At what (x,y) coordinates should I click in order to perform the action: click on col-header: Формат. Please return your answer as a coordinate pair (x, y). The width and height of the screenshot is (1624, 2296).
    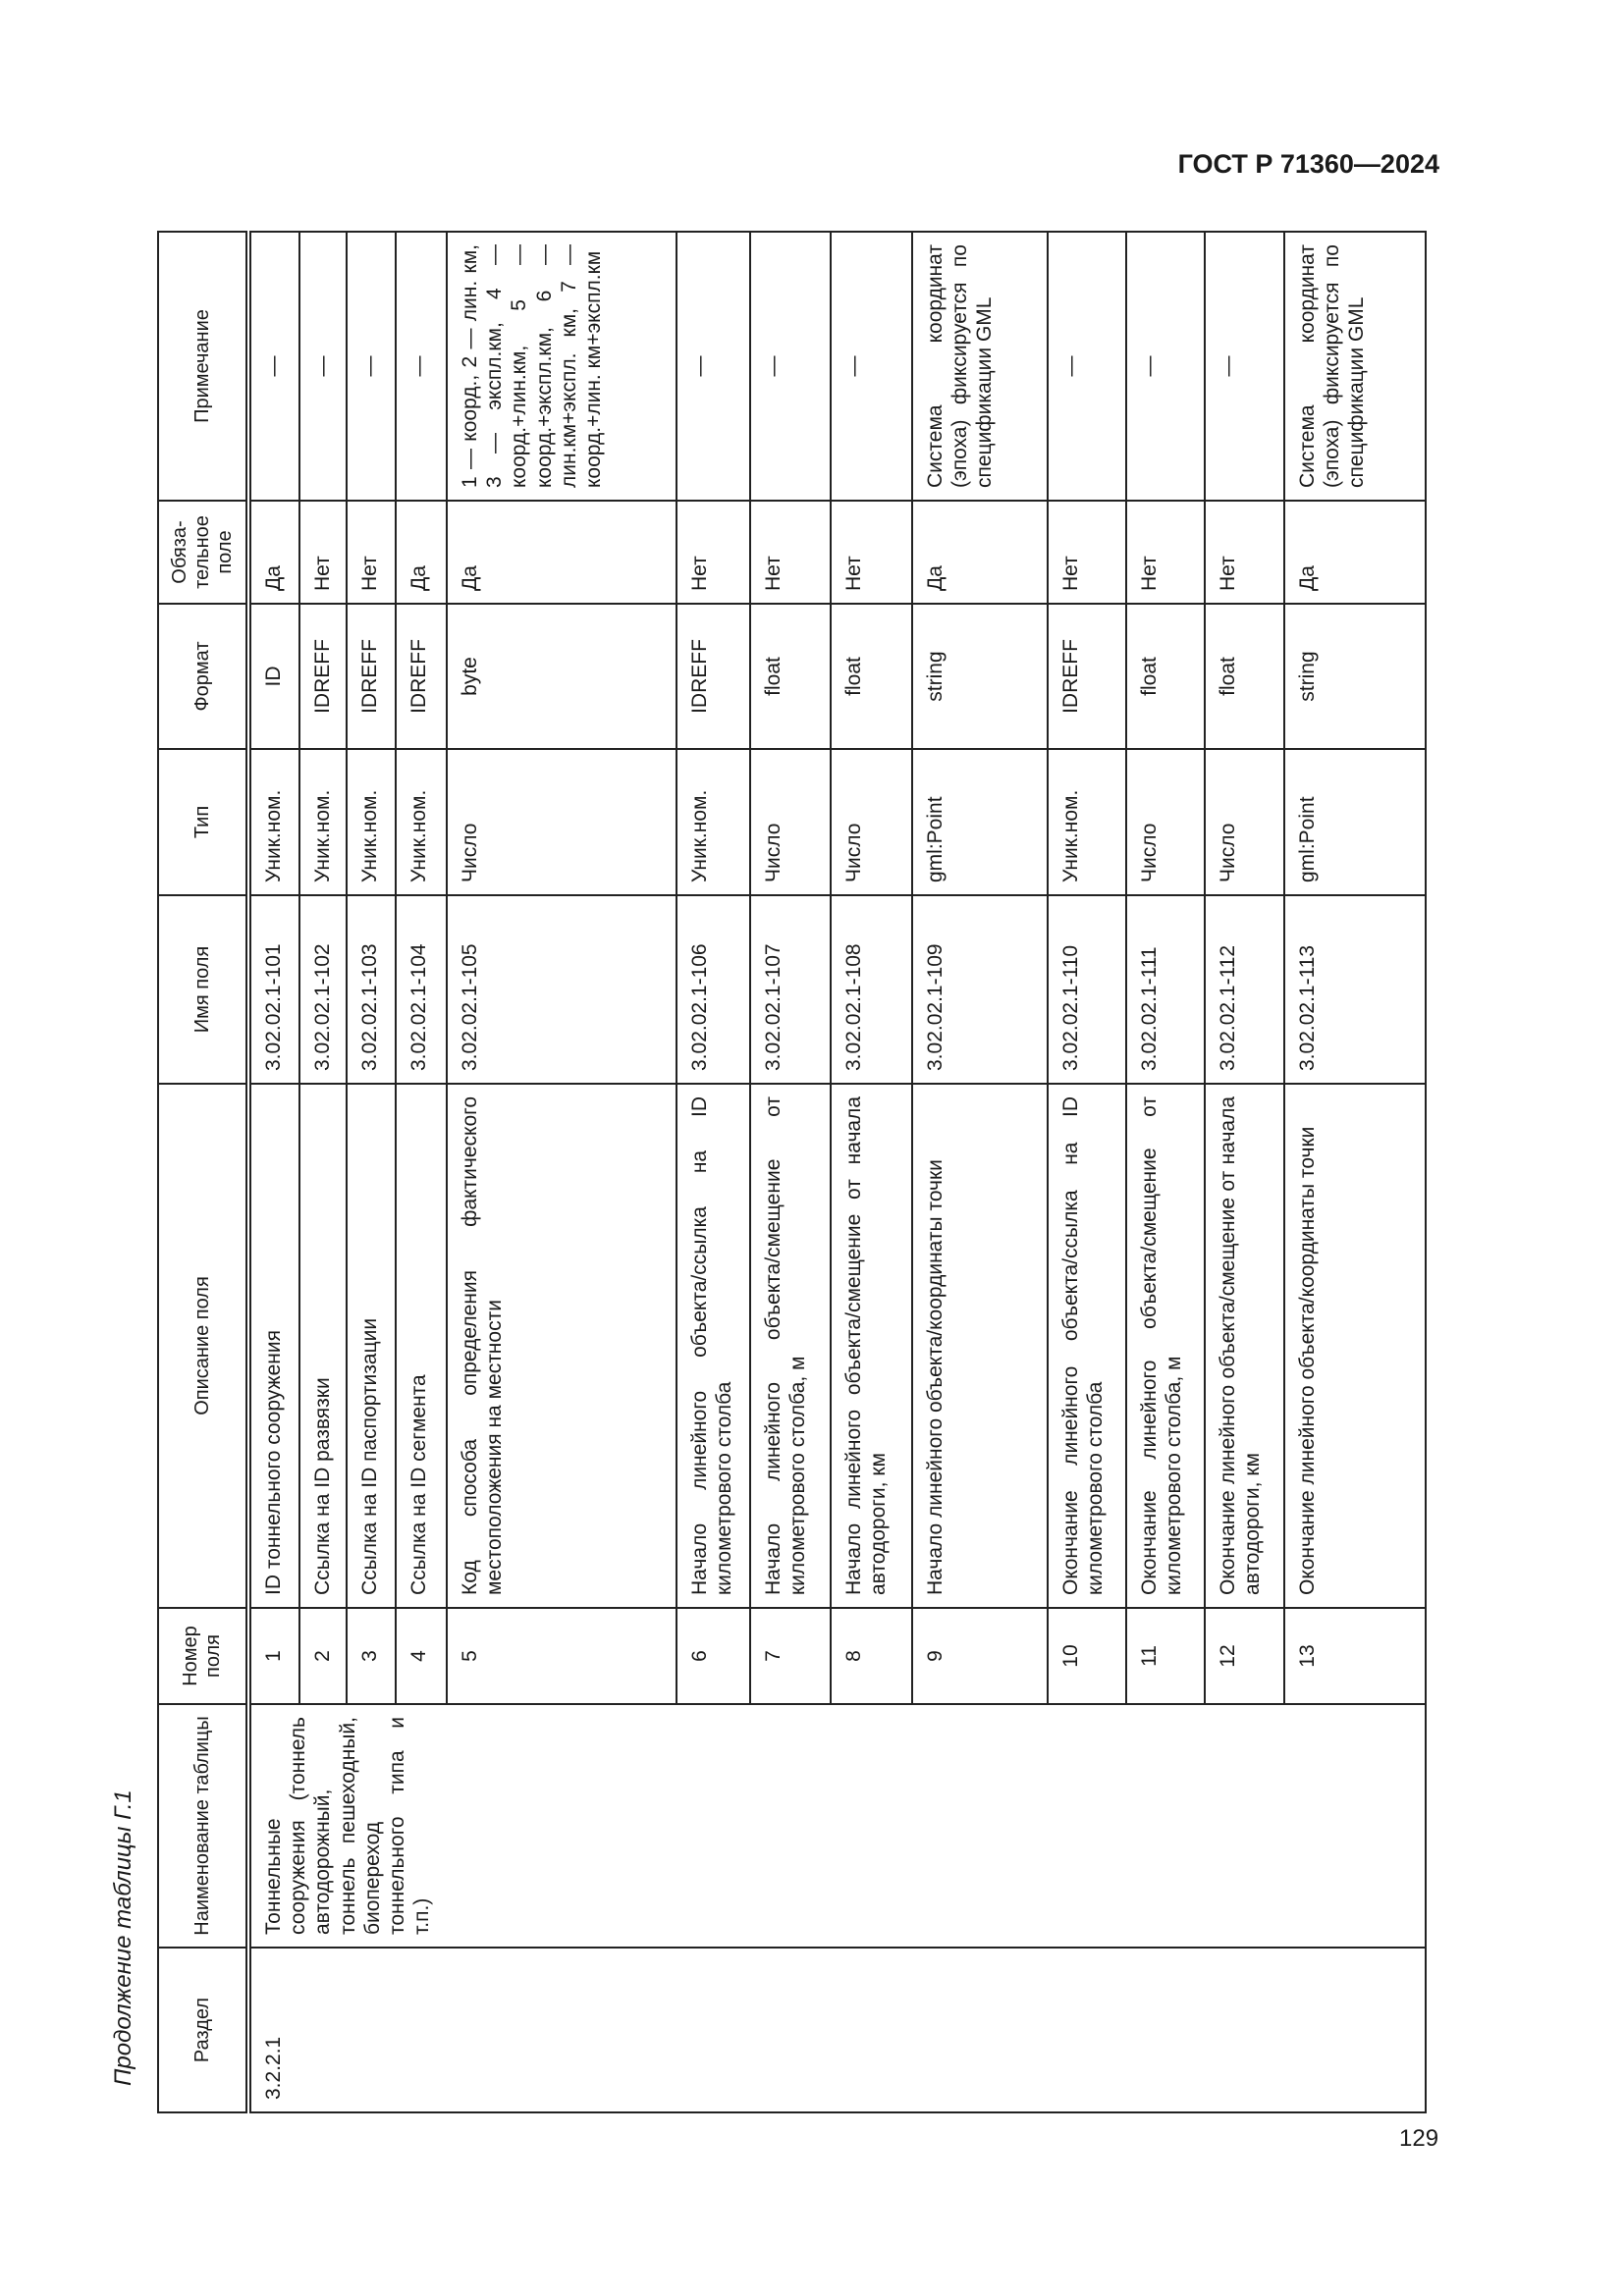
    Looking at the image, I should click on (203, 676).